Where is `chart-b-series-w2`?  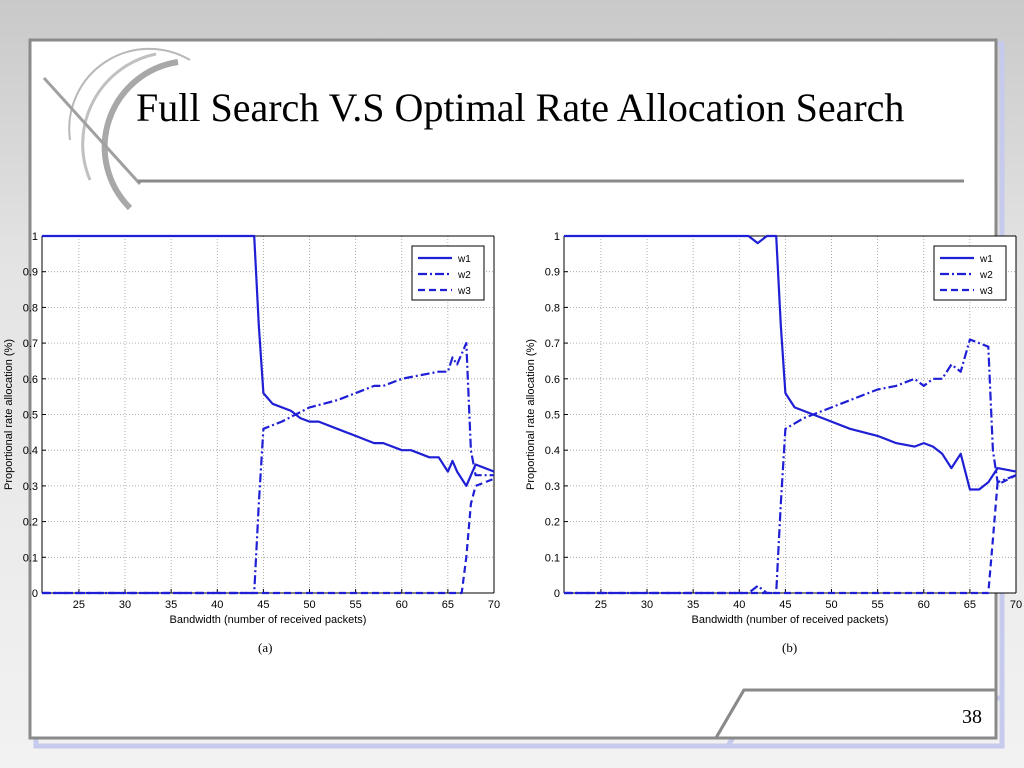 chart-b-series-w2 is located at coordinates (790, 466).